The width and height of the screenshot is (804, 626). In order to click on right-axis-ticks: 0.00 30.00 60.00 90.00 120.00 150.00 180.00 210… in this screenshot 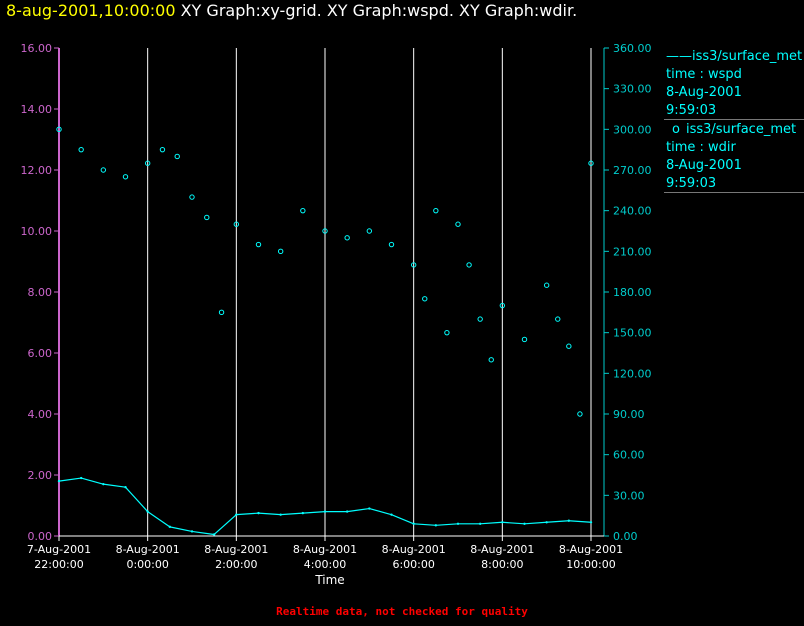, I will do `click(628, 292)`.